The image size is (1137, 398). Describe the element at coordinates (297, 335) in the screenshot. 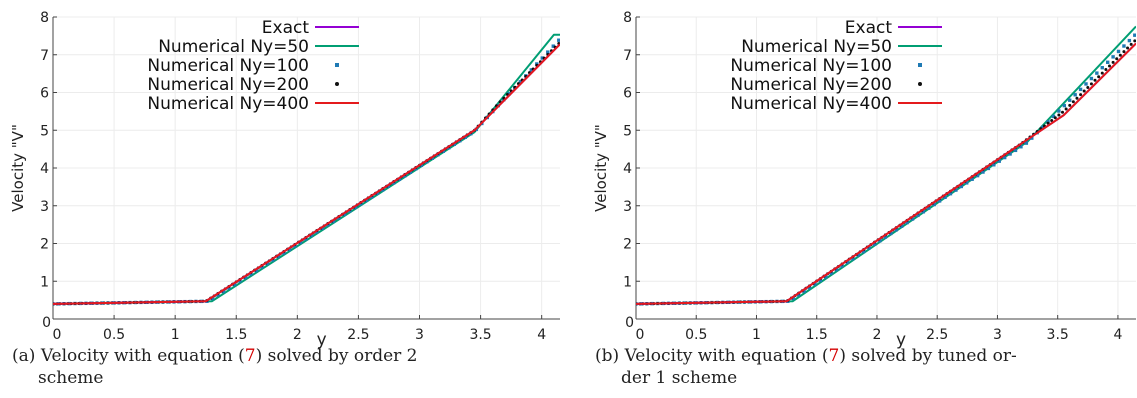

I see `x-tick-label: 2` at that location.